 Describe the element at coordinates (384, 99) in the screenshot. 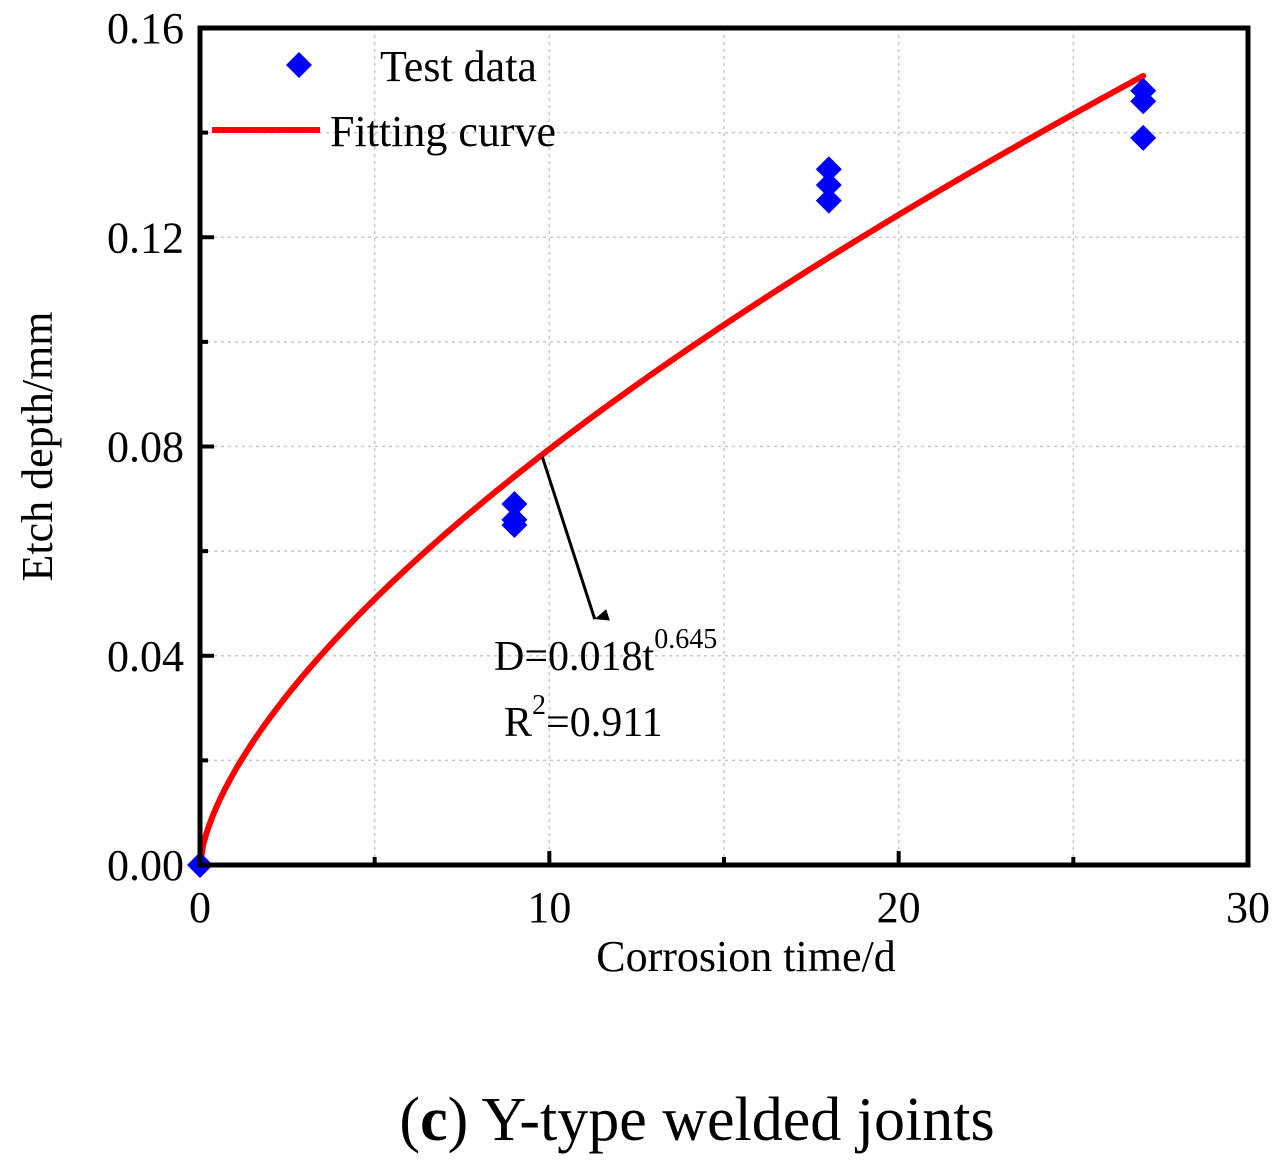

I see `legend: Test data Fitting curve` at that location.